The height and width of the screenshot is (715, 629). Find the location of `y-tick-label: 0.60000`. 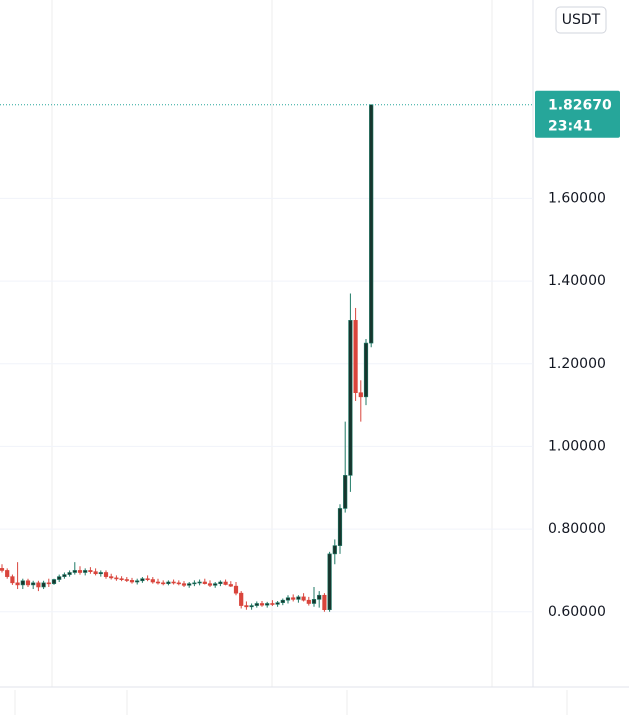

y-tick-label: 0.60000 is located at coordinates (577, 612).